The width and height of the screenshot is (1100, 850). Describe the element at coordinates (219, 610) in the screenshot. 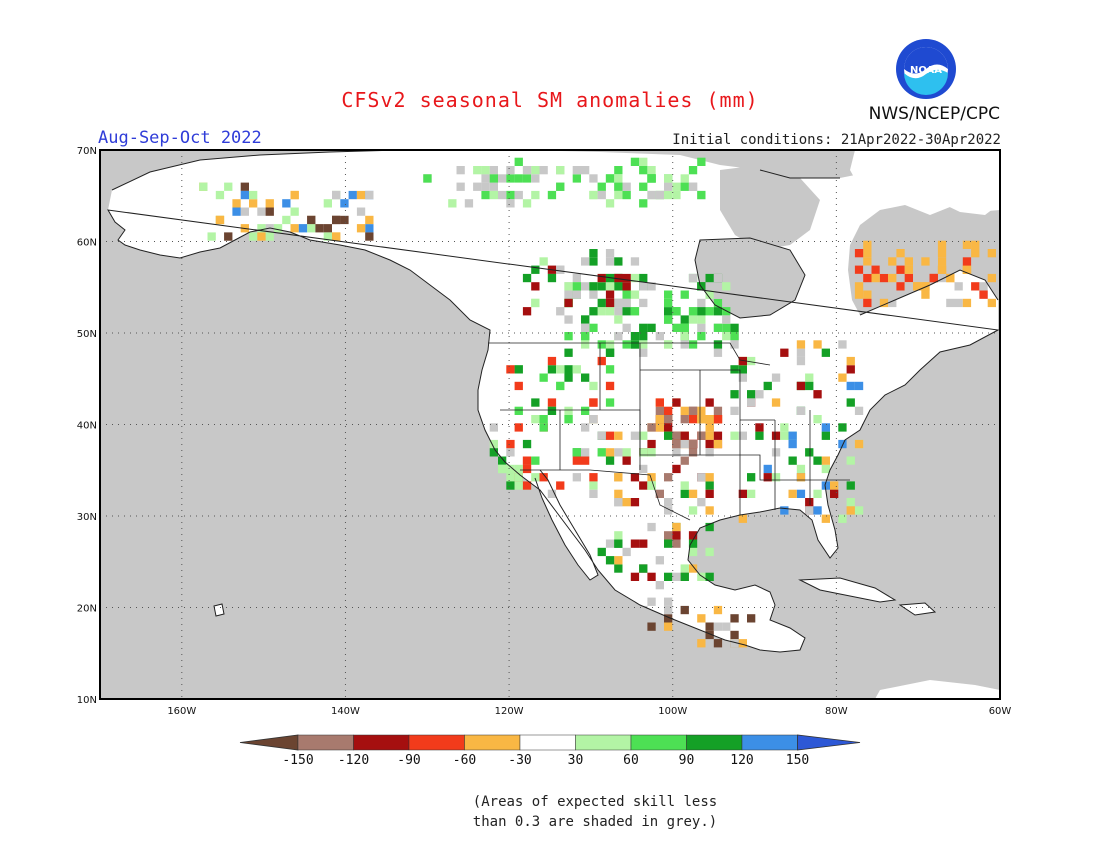

I see `hawaii` at that location.